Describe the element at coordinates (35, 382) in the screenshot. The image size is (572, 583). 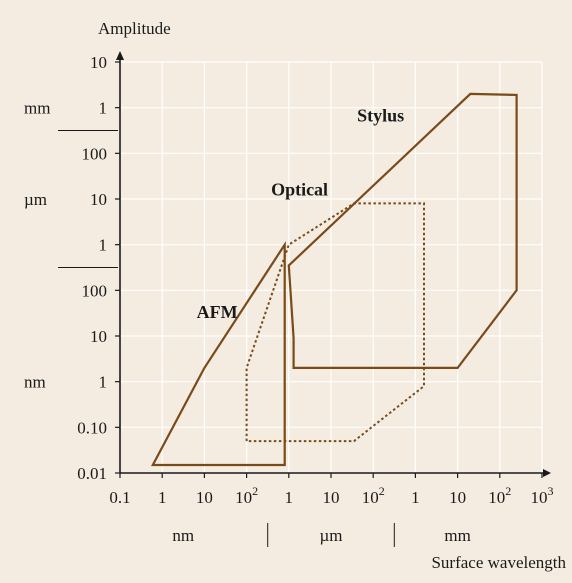
I see `y-unit-label-2: nm` at that location.